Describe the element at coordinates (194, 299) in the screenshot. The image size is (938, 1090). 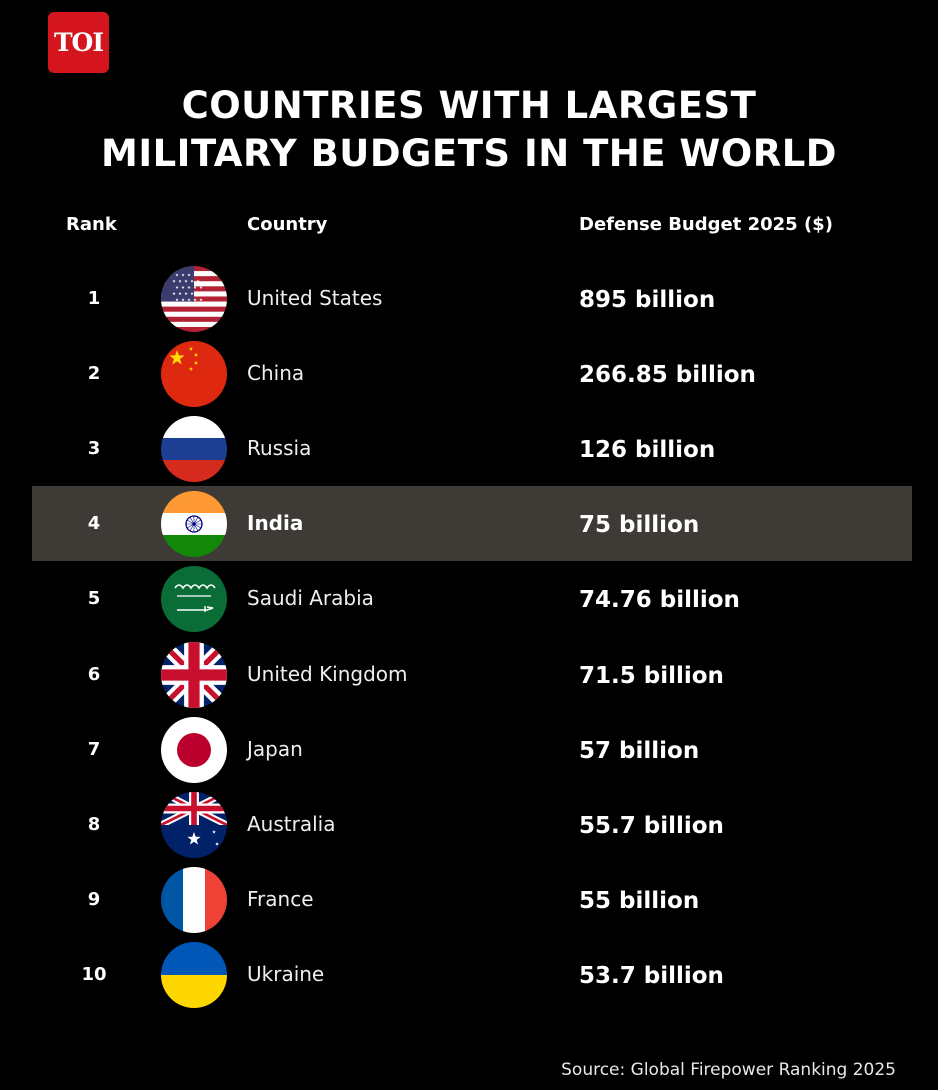
I see `us-flag-icon` at that location.